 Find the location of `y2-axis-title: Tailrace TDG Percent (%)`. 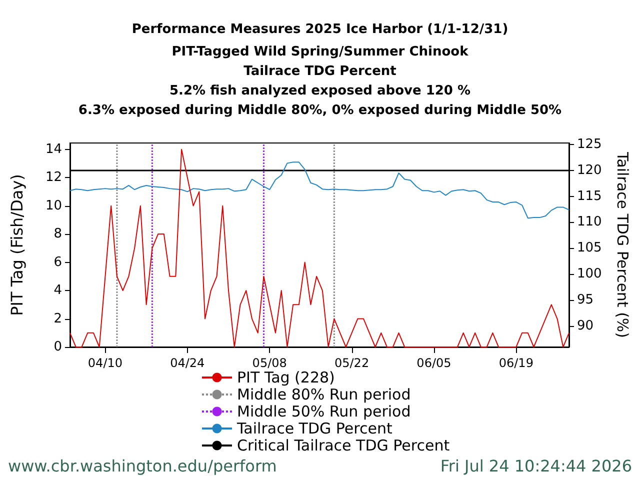

y2-axis-title: Tailrace TDG Percent (%) is located at coordinates (623, 244).